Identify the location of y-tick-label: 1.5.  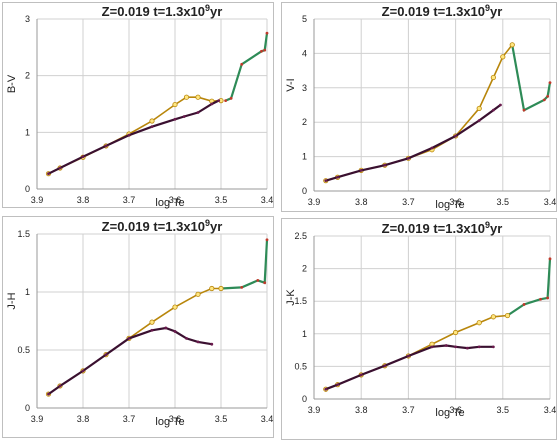
(300, 301).